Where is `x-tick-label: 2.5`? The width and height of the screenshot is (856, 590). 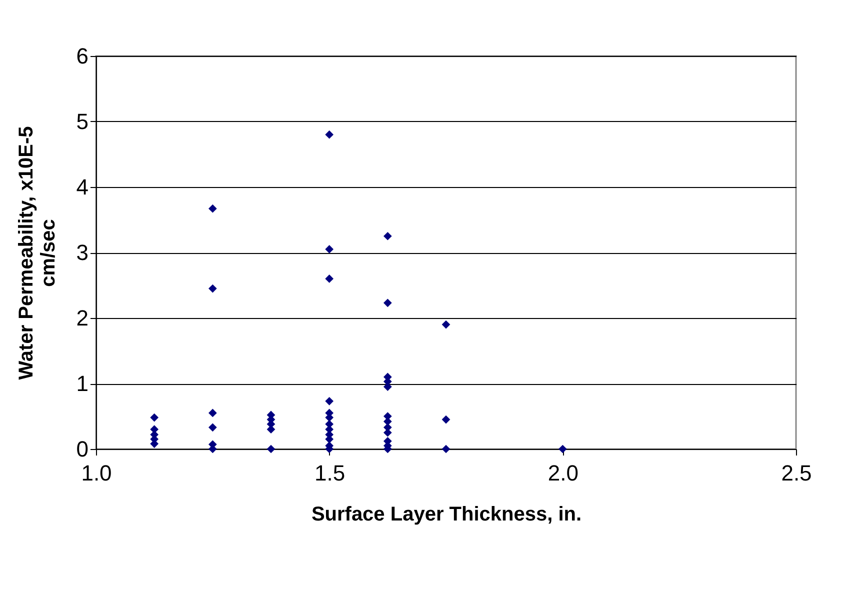
x-tick-label: 2.5 is located at coordinates (796, 473).